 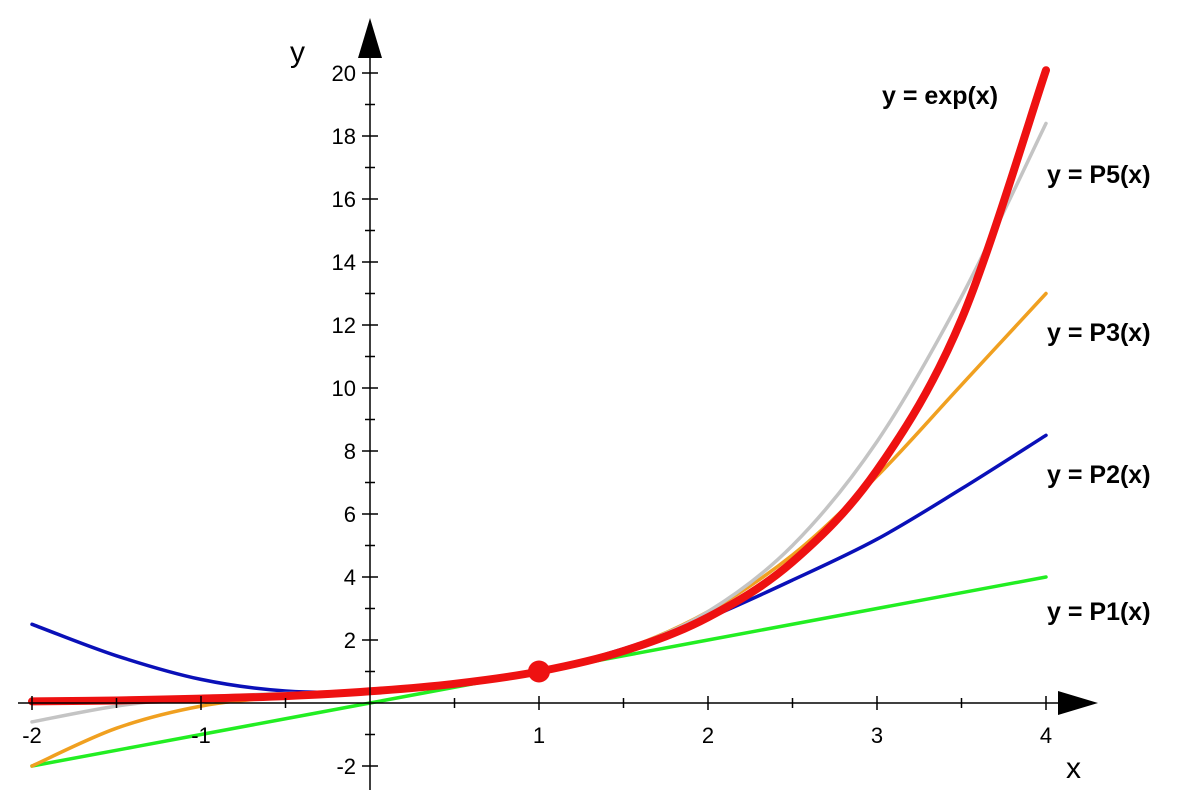 I want to click on curve-label-y-p5-x: y = P5(x), so click(x=1099, y=175).